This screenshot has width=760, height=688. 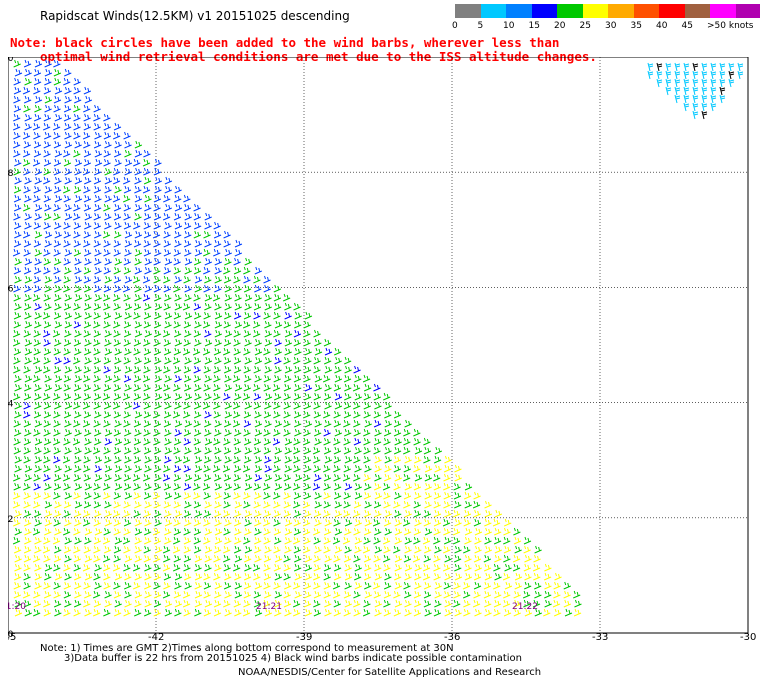 What do you see at coordinates (636, 26) in the screenshot?
I see `legend-label: 35` at bounding box center [636, 26].